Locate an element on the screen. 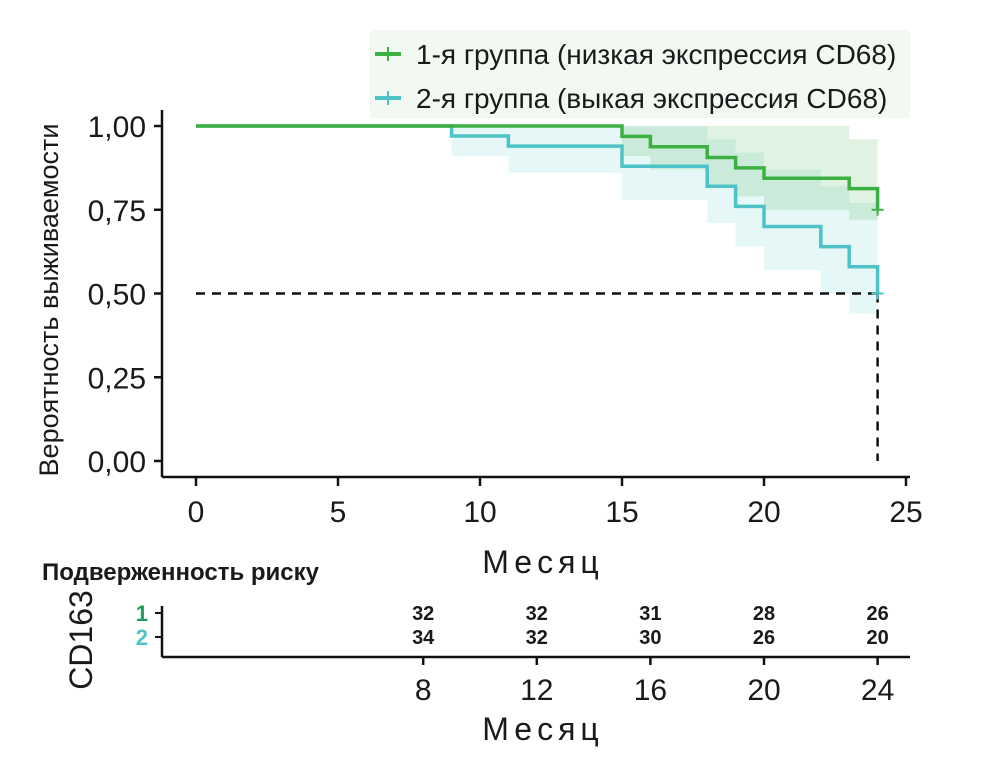 This screenshot has width=988, height=771. risk-table-title: Подверженность риску is located at coordinates (181, 572).